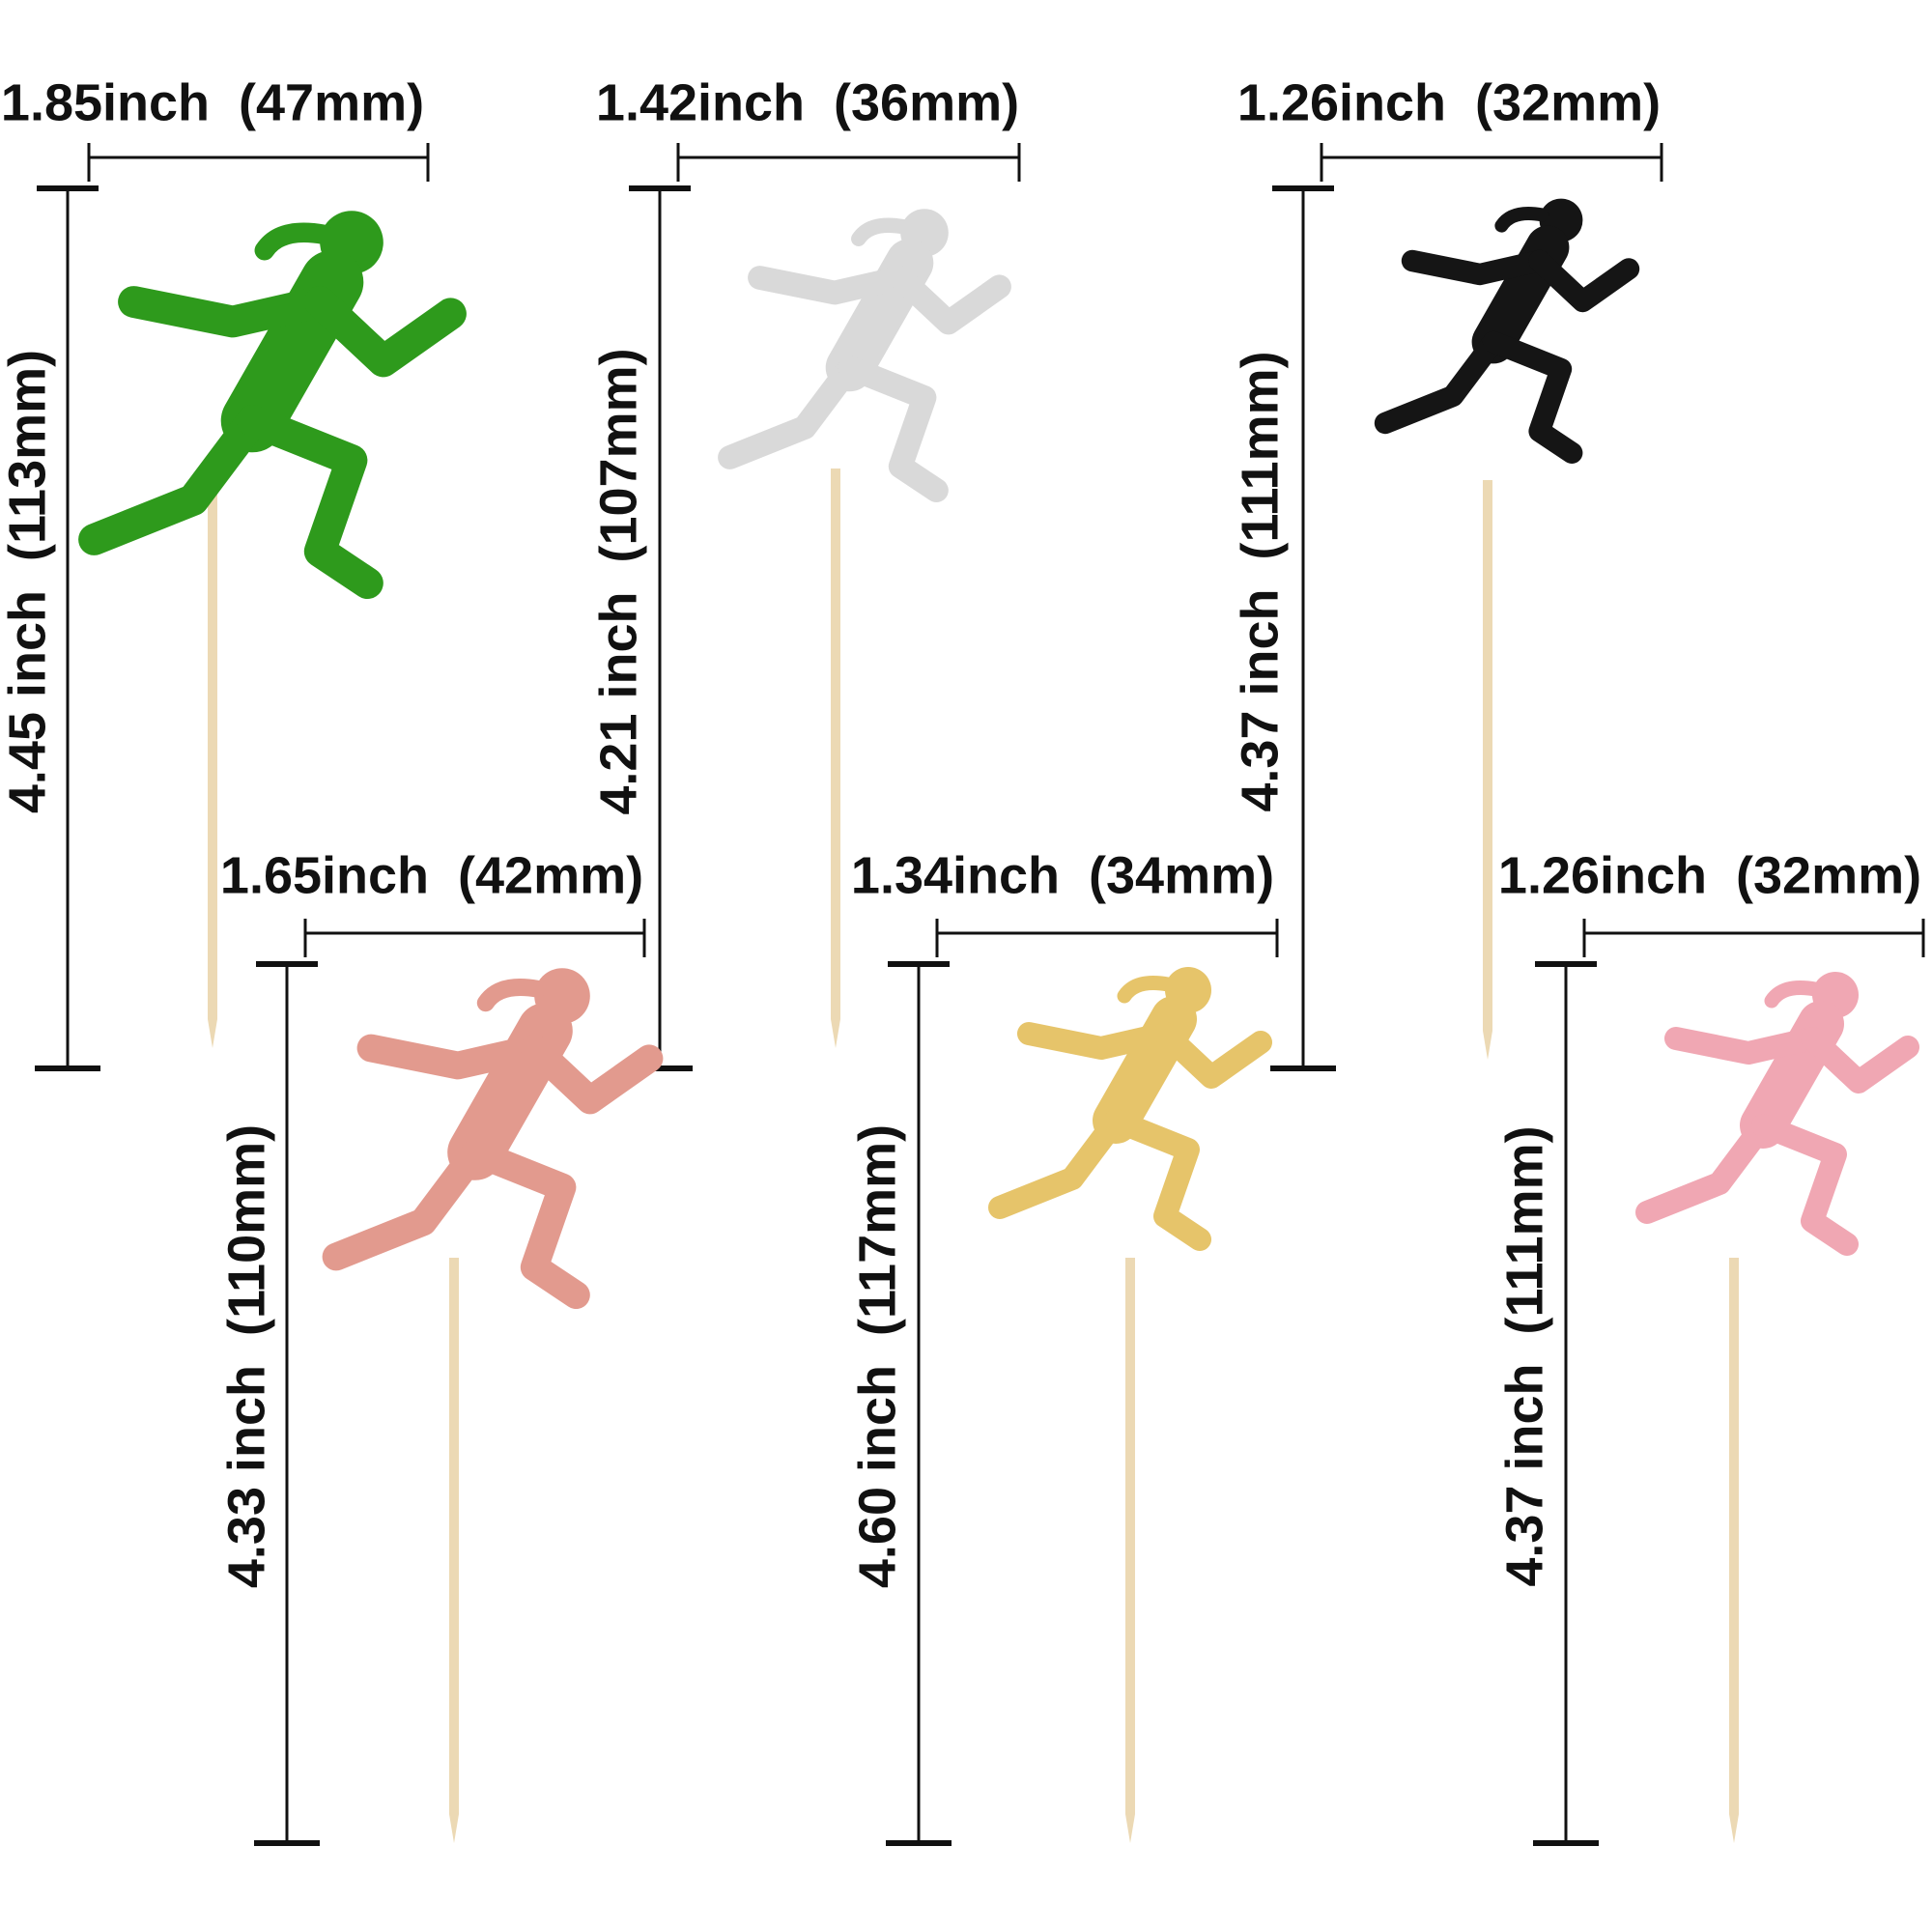 This screenshot has width=1932, height=1932. Describe the element at coordinates (246, 1356) in the screenshot. I see `height-label: 4.33 inch (110mm)` at that location.